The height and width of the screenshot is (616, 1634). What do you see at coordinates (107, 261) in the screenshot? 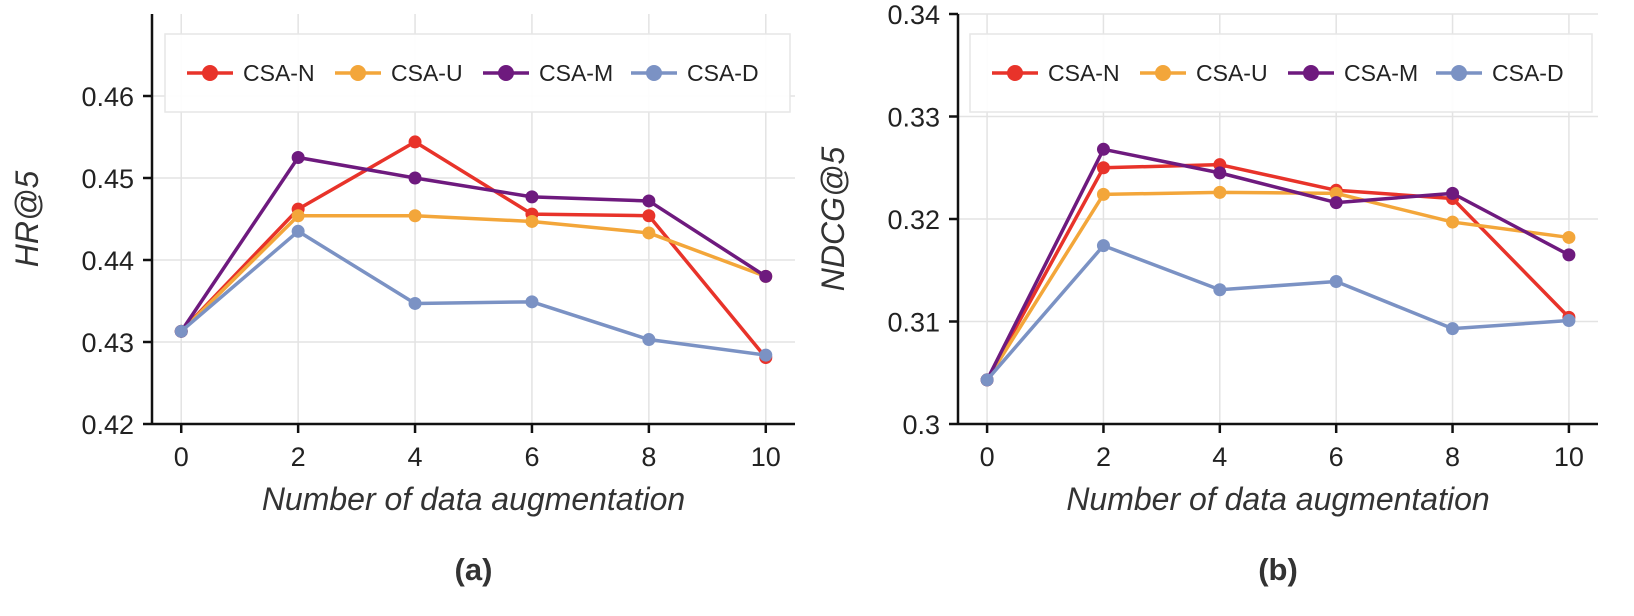
I see `y-tick-label: 0.44` at bounding box center [107, 261].